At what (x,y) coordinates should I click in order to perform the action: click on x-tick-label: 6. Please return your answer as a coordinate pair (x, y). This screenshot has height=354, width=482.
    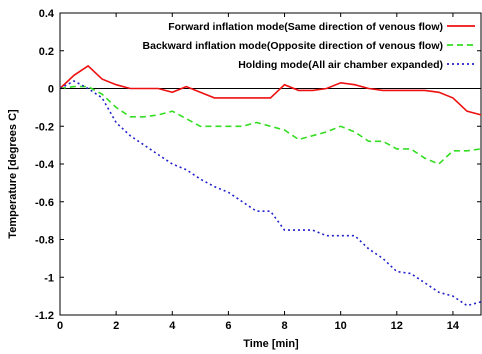
    Looking at the image, I should click on (228, 326).